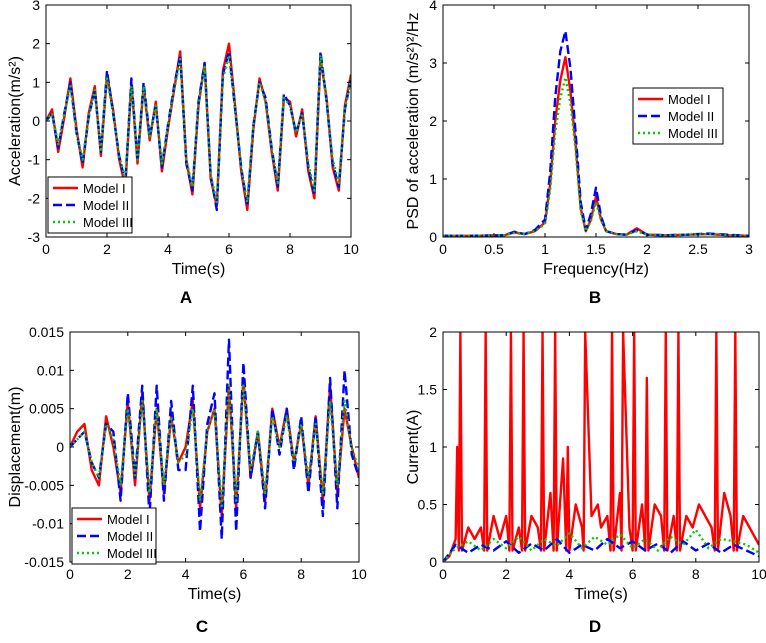  I want to click on x-tick-label: 2.5, so click(698, 249).